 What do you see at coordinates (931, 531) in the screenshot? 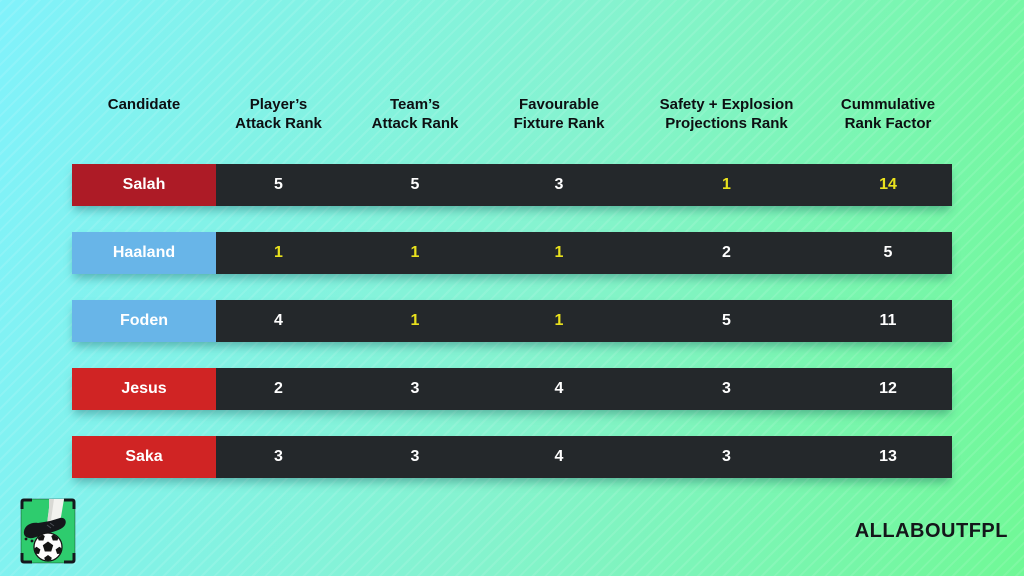
I see `brand-wordmark: ALLABOUTFPL` at bounding box center [931, 531].